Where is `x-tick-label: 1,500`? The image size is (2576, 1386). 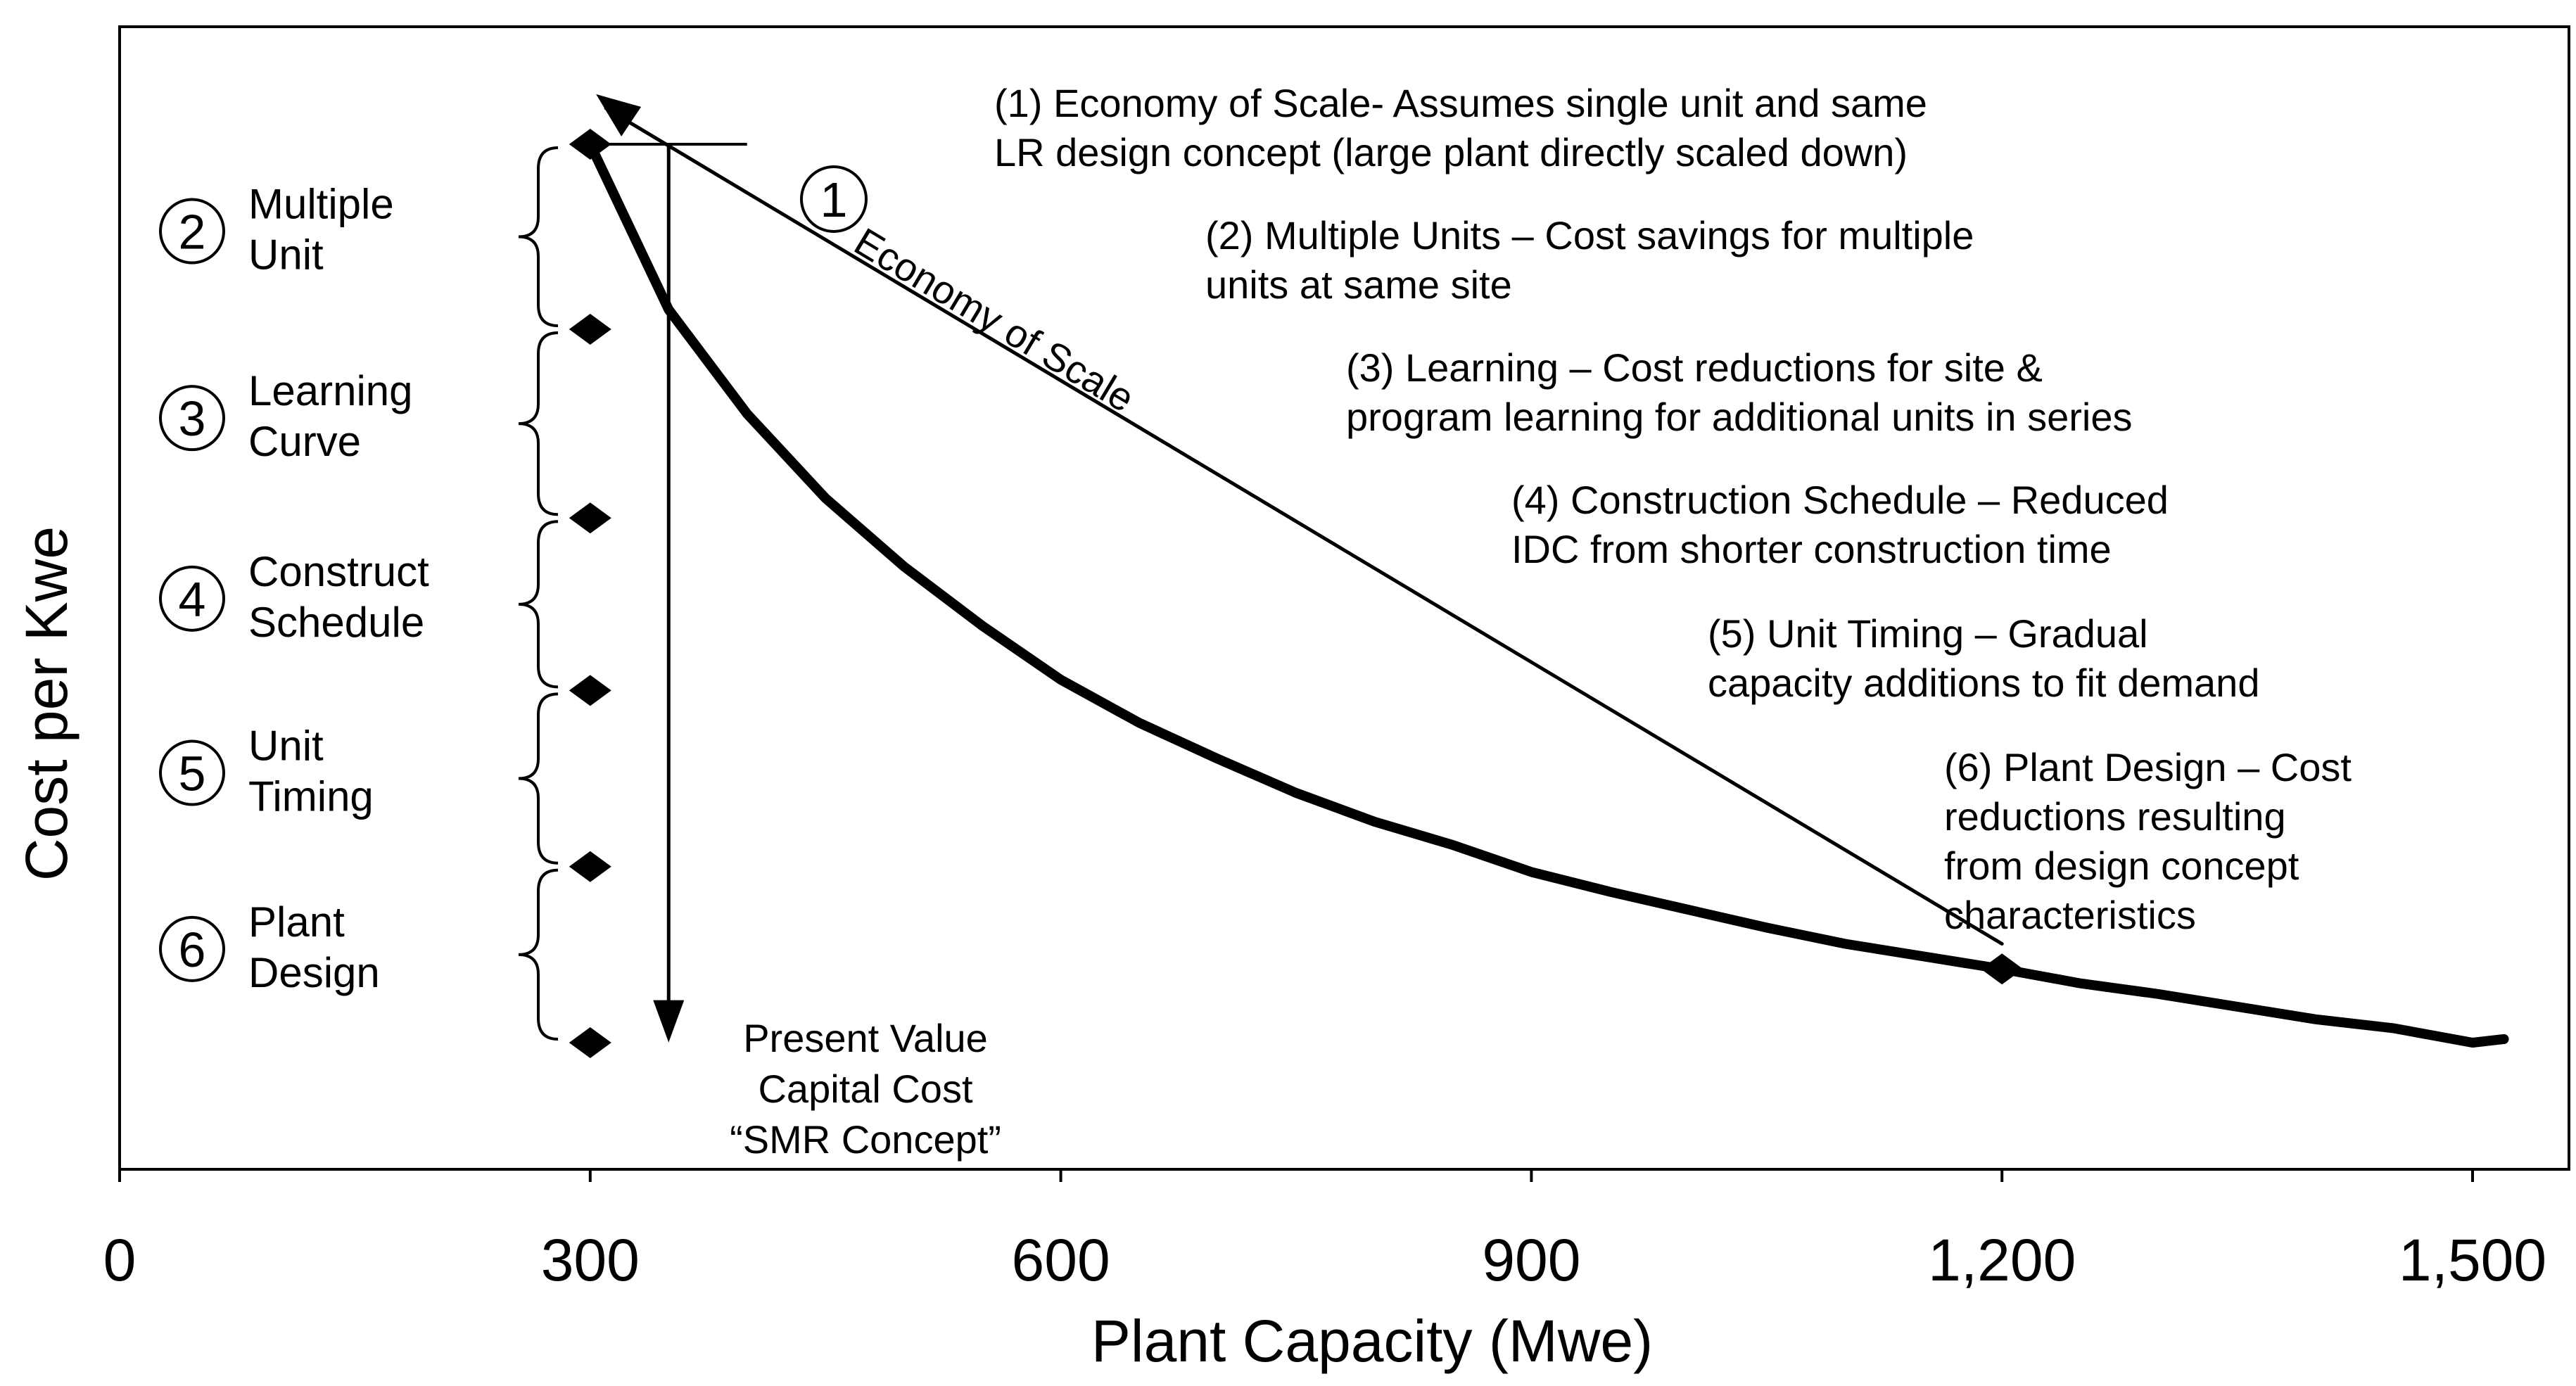
x-tick-label: 1,500 is located at coordinates (2472, 1260).